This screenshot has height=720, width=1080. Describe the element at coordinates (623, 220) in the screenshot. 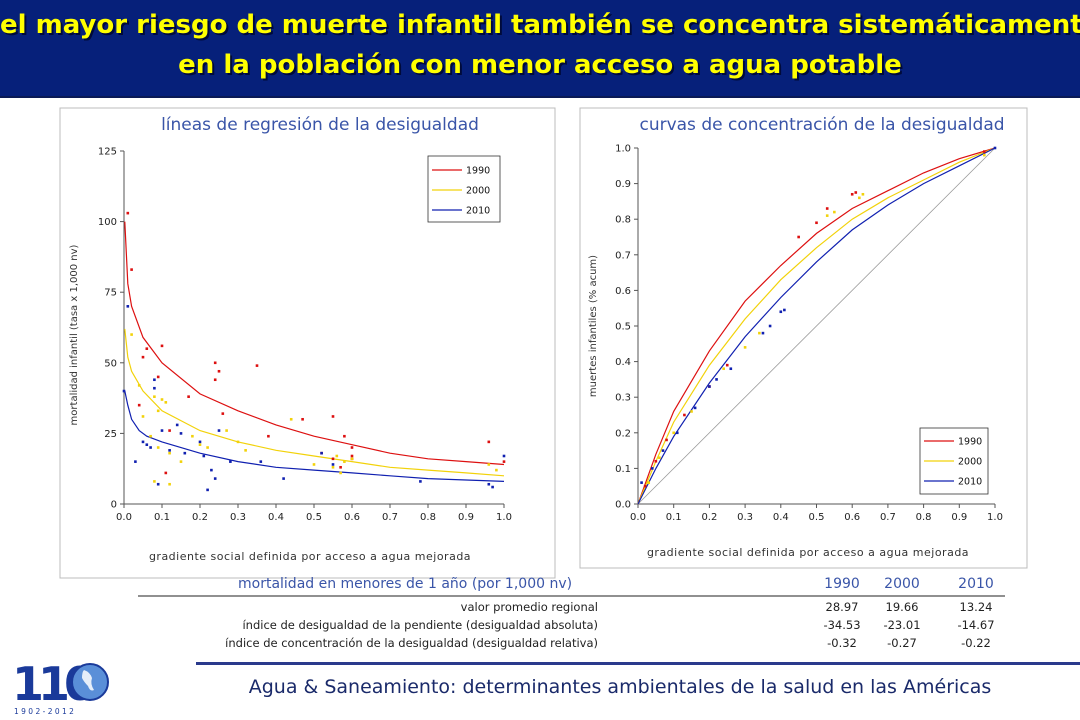

I see `concentration-y-tick-label: 0.8` at that location.